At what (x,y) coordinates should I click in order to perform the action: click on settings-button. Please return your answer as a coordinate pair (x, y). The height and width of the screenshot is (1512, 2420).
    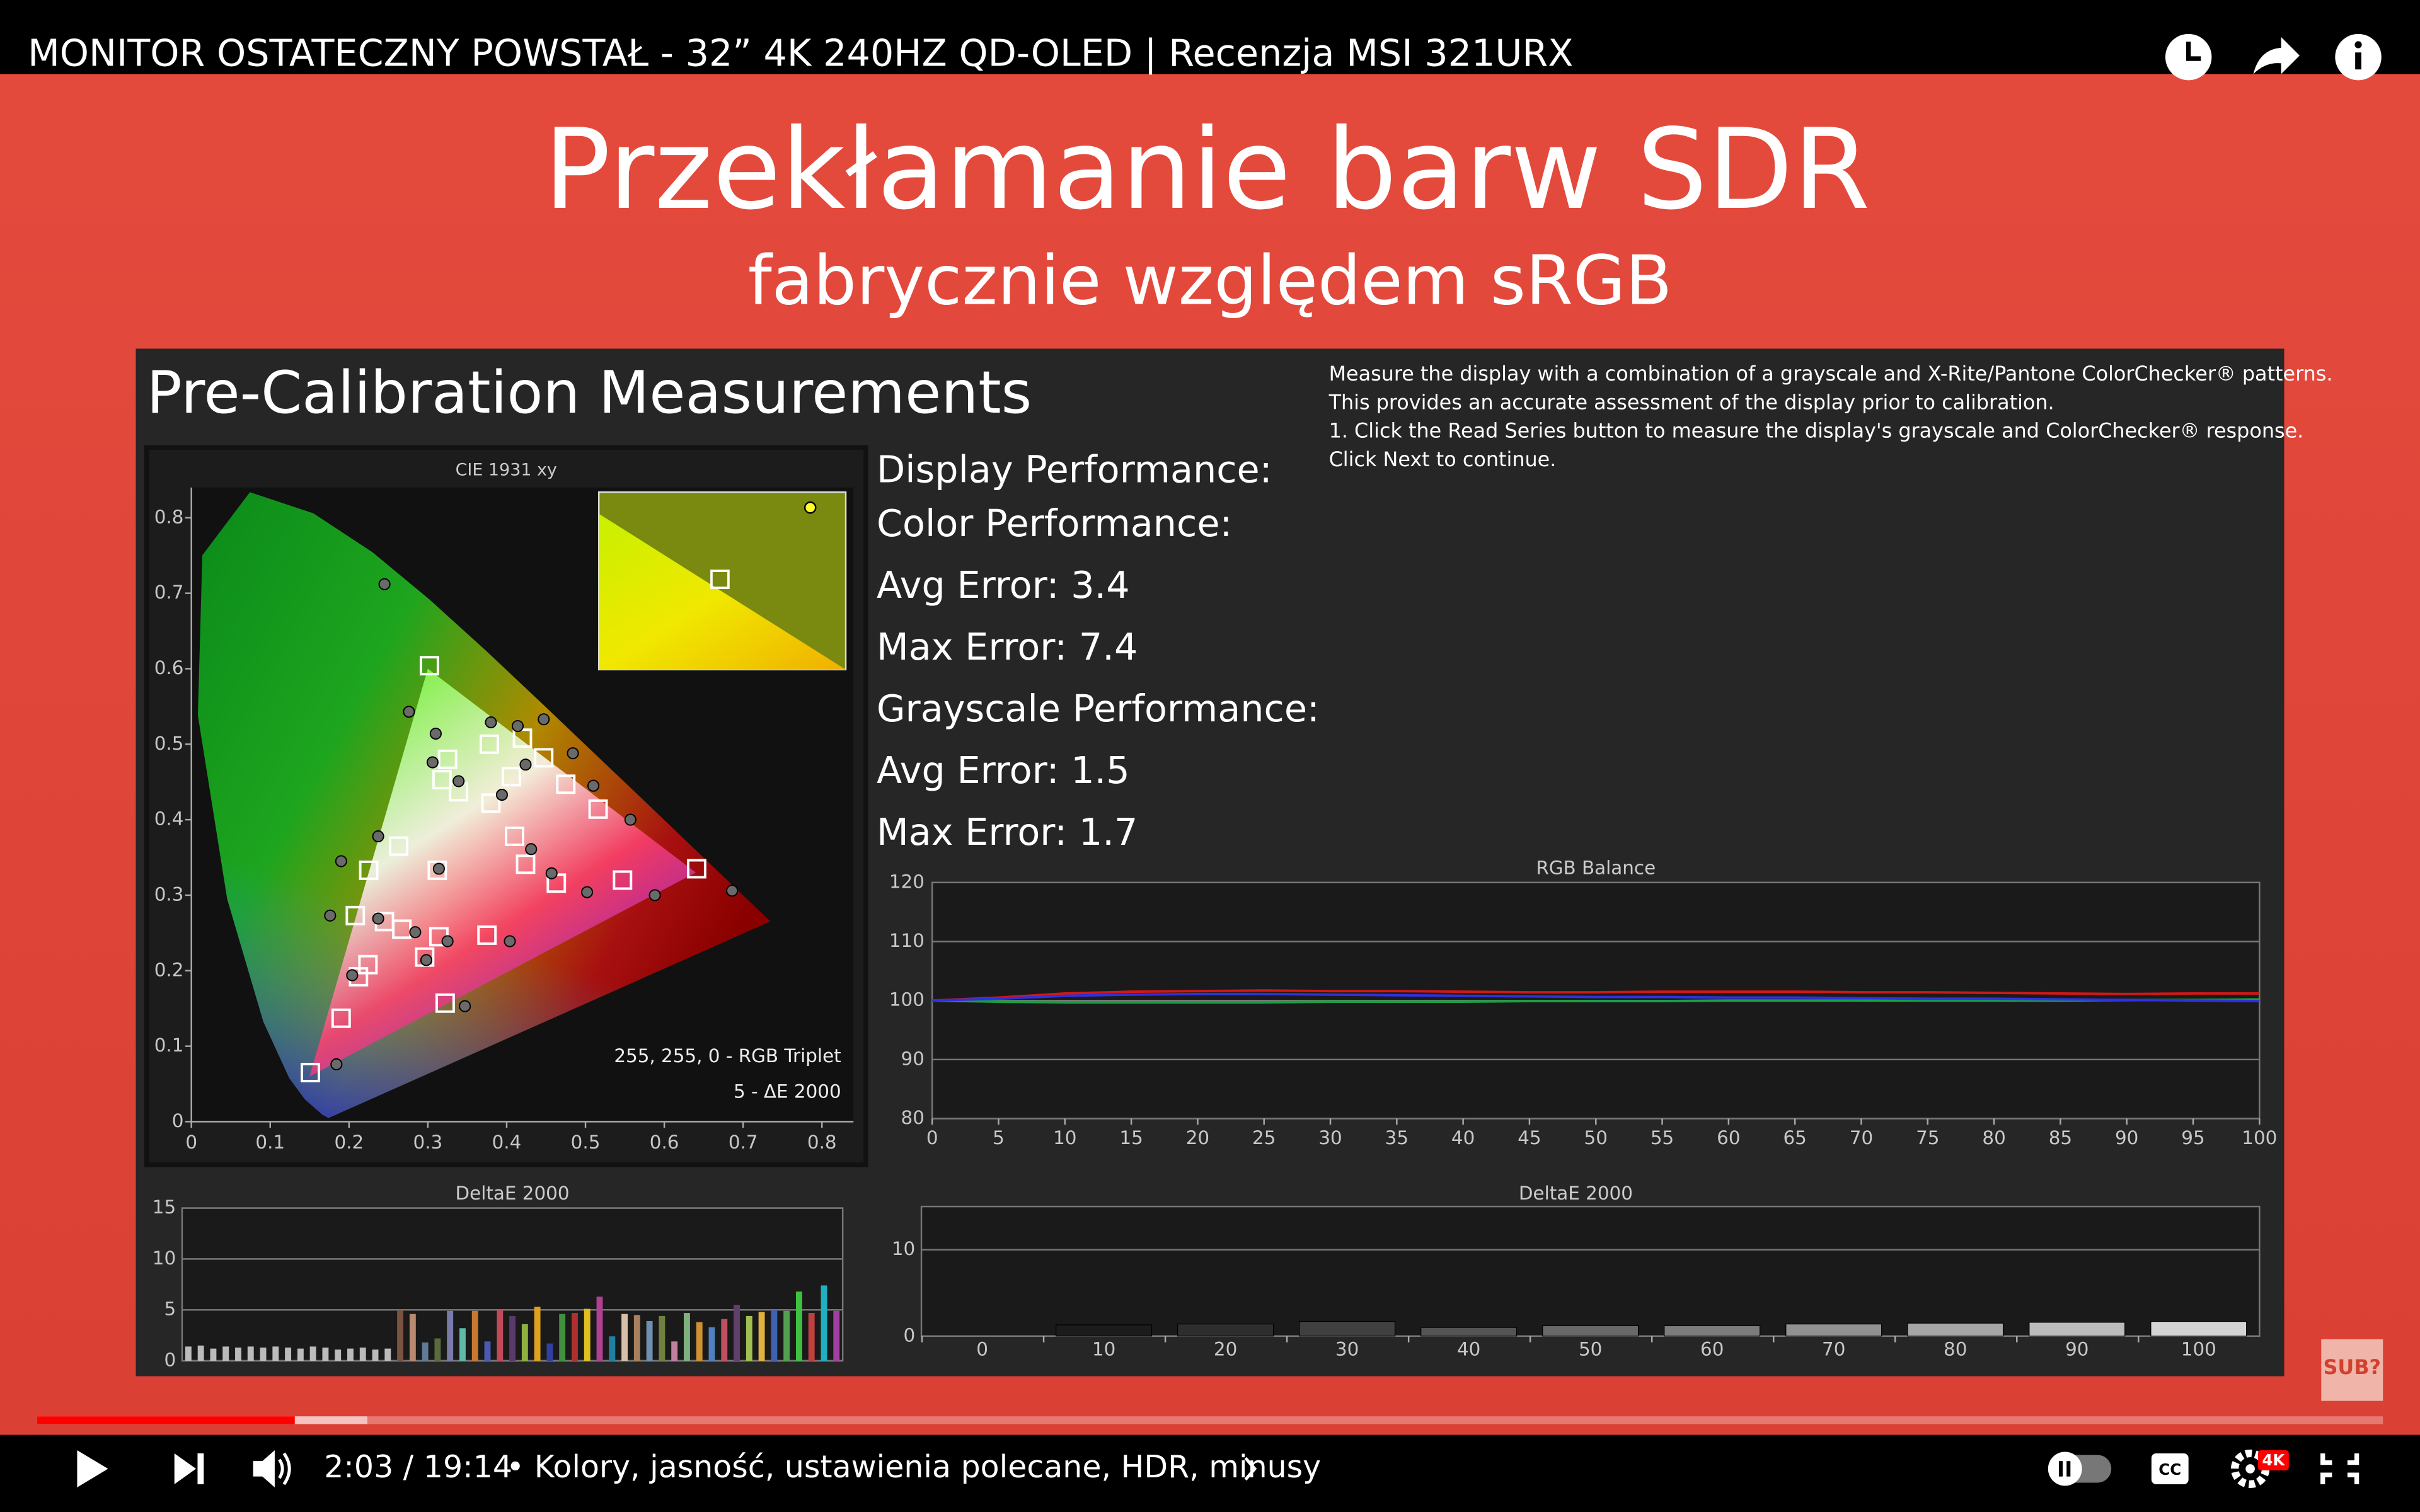
    Looking at the image, I should click on (2260, 1469).